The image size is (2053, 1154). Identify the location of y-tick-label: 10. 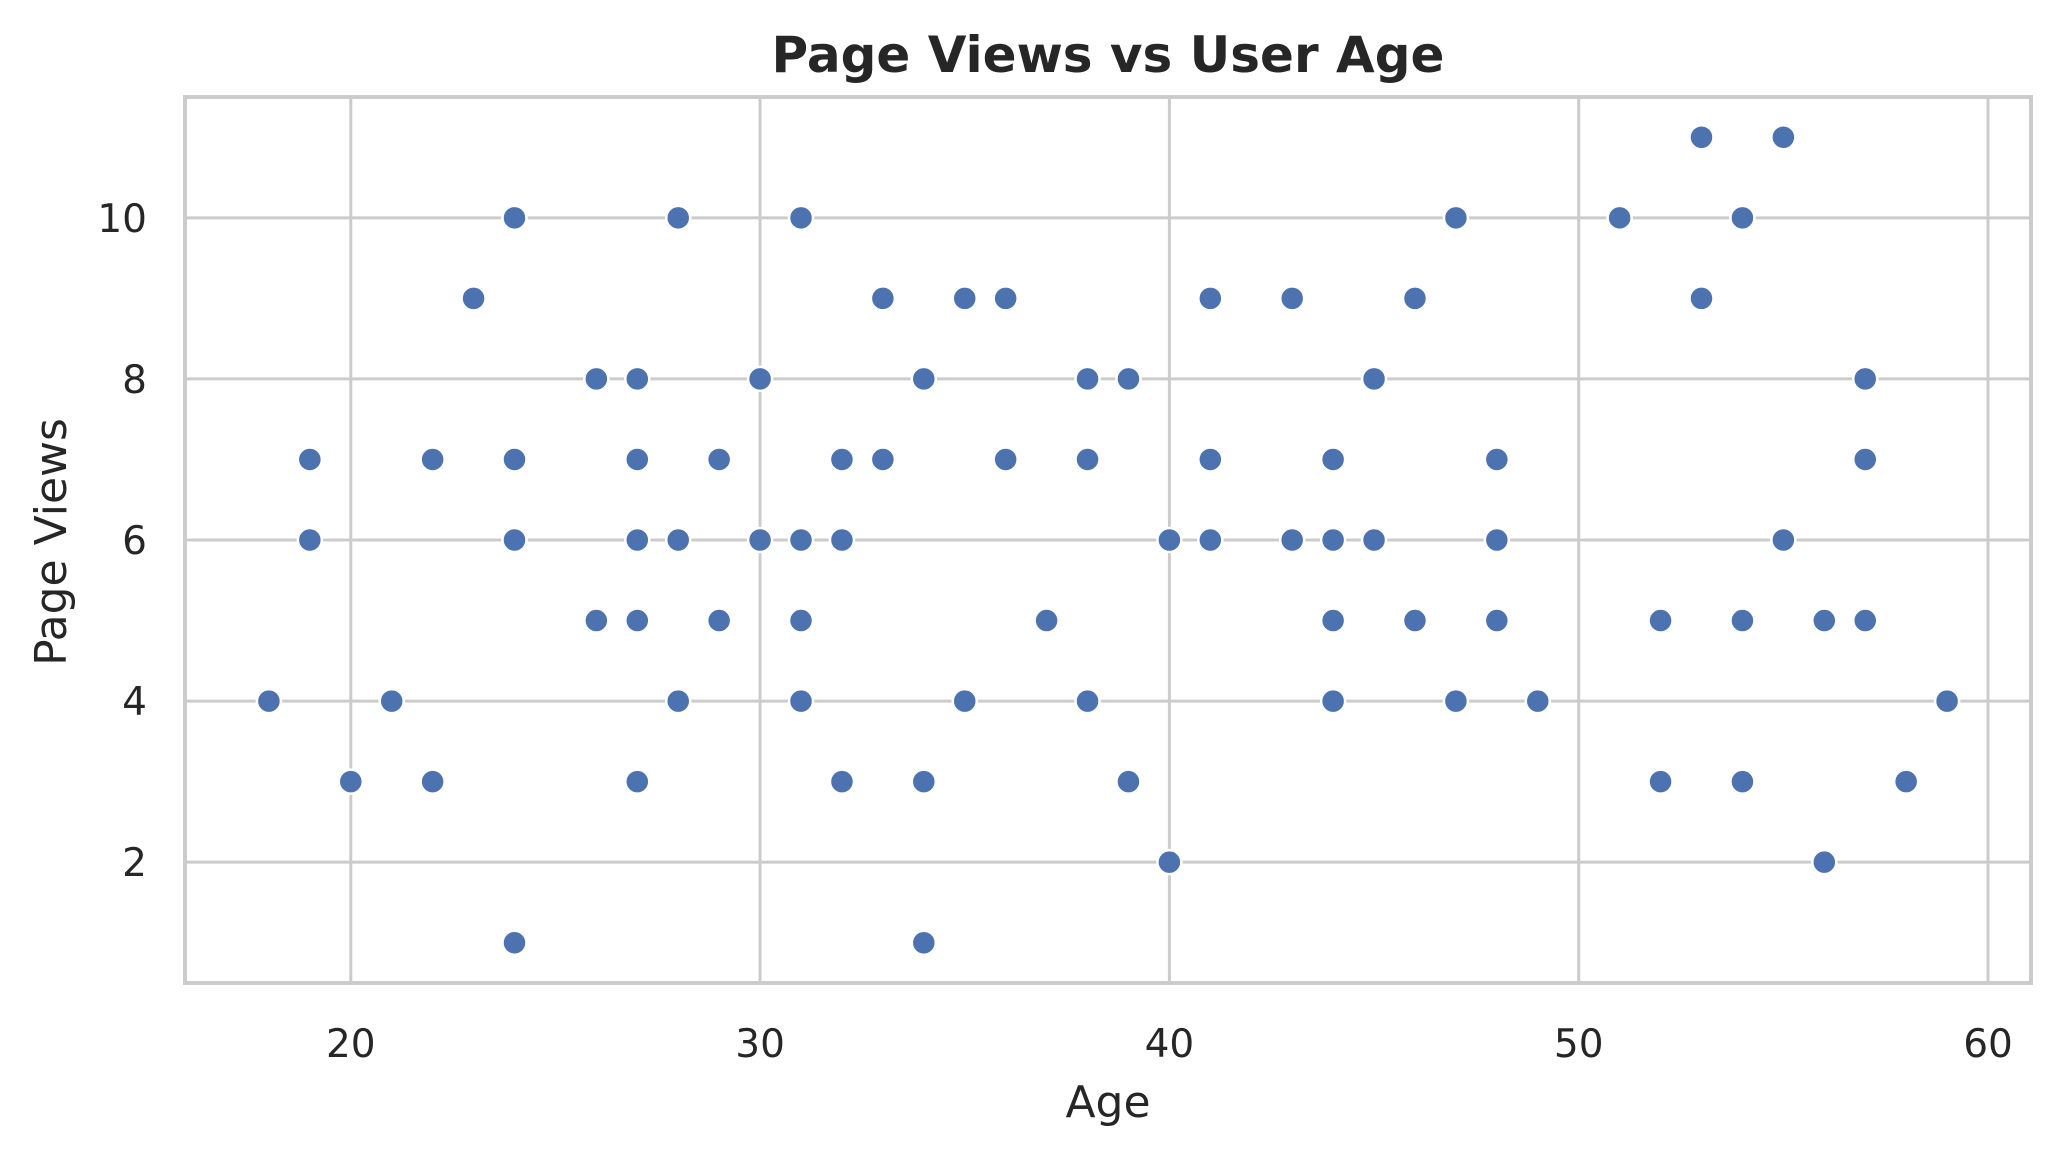
(122, 219).